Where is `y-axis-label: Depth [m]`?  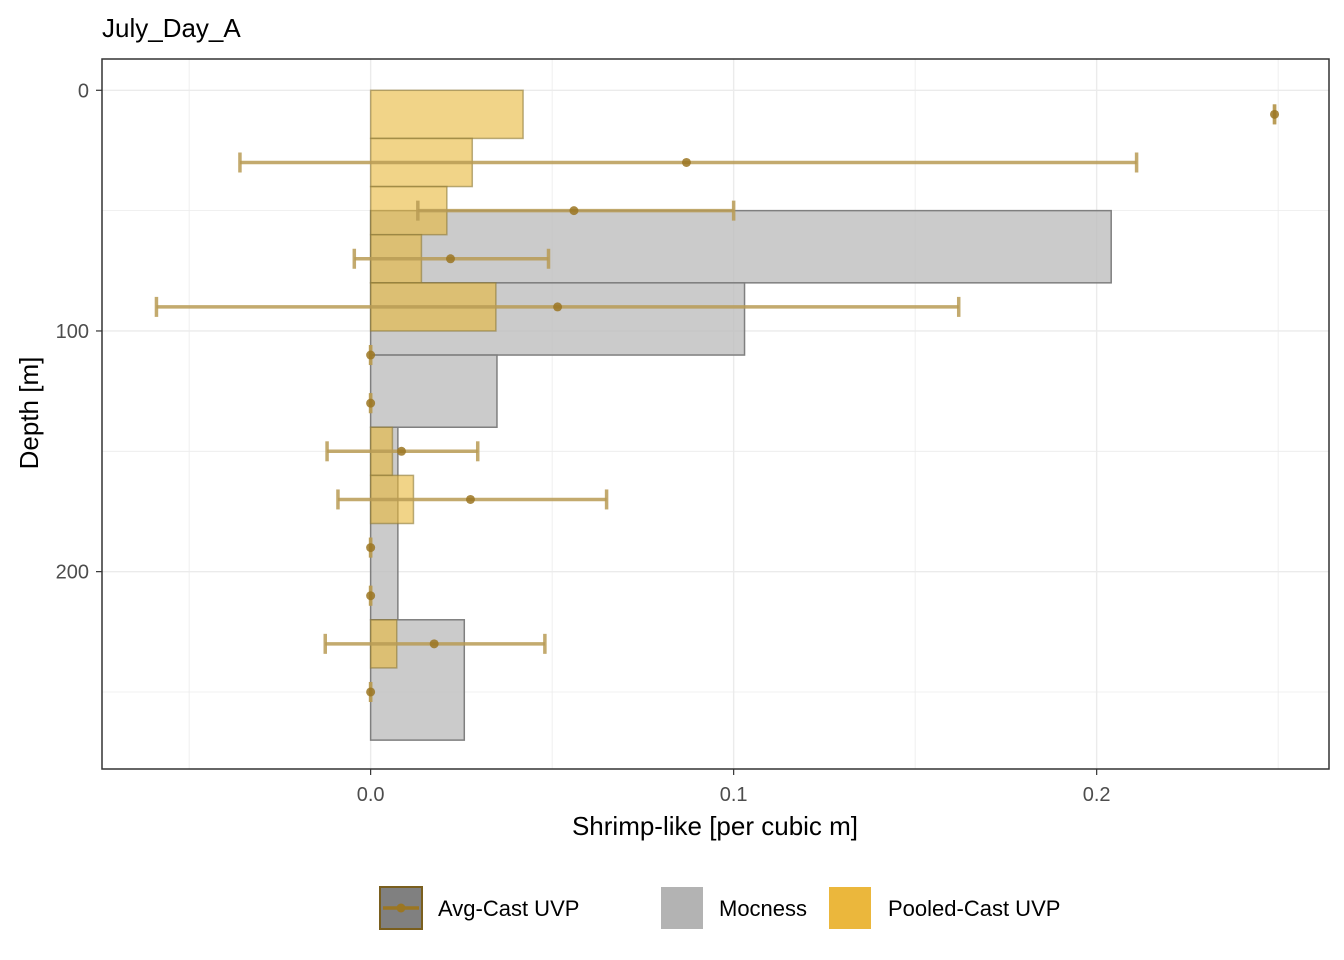 y-axis-label: Depth [m] is located at coordinates (29, 413).